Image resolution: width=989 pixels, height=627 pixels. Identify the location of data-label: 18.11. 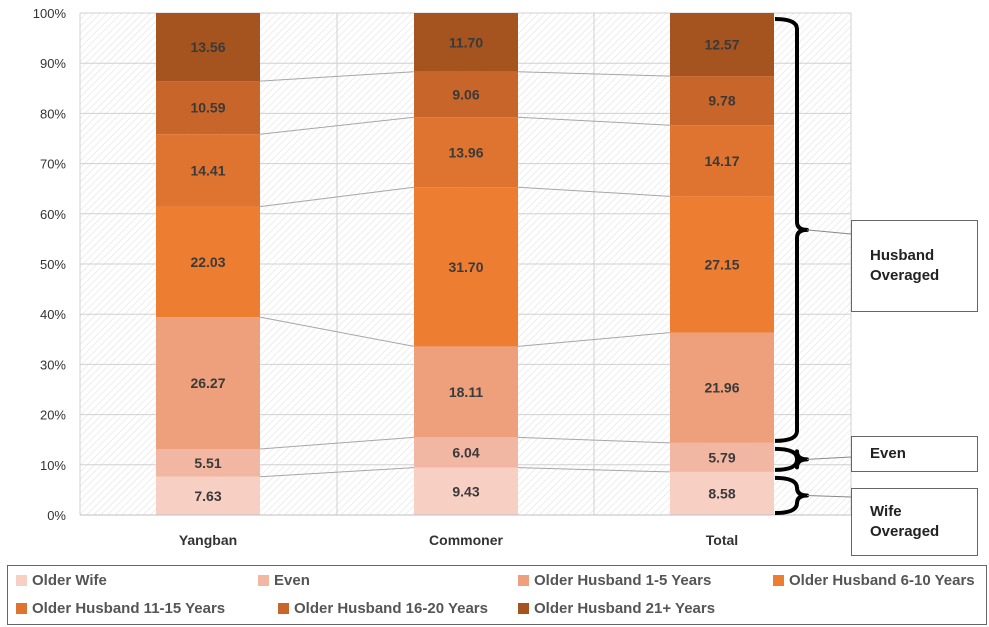
(466, 392).